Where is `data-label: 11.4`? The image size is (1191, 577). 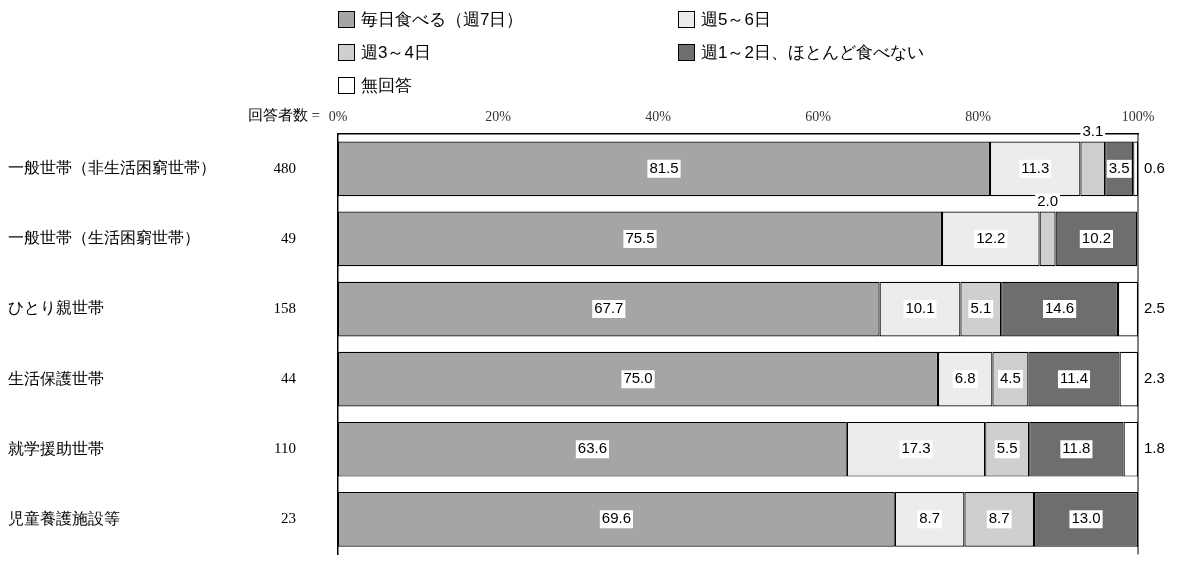 data-label: 11.4 is located at coordinates (1074, 378).